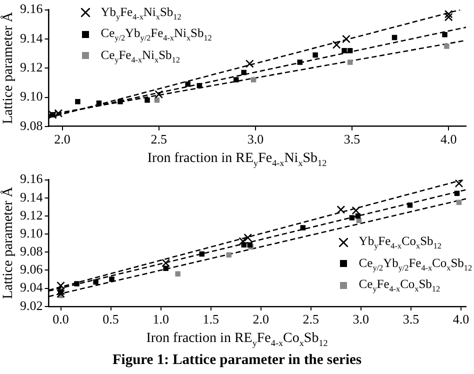  I want to click on text: Ce$_{y/2}$Yb$_{y/2}$Fe$_{4-x}$Co$_{x}$Sb$_{12}$, so click(415, 264).